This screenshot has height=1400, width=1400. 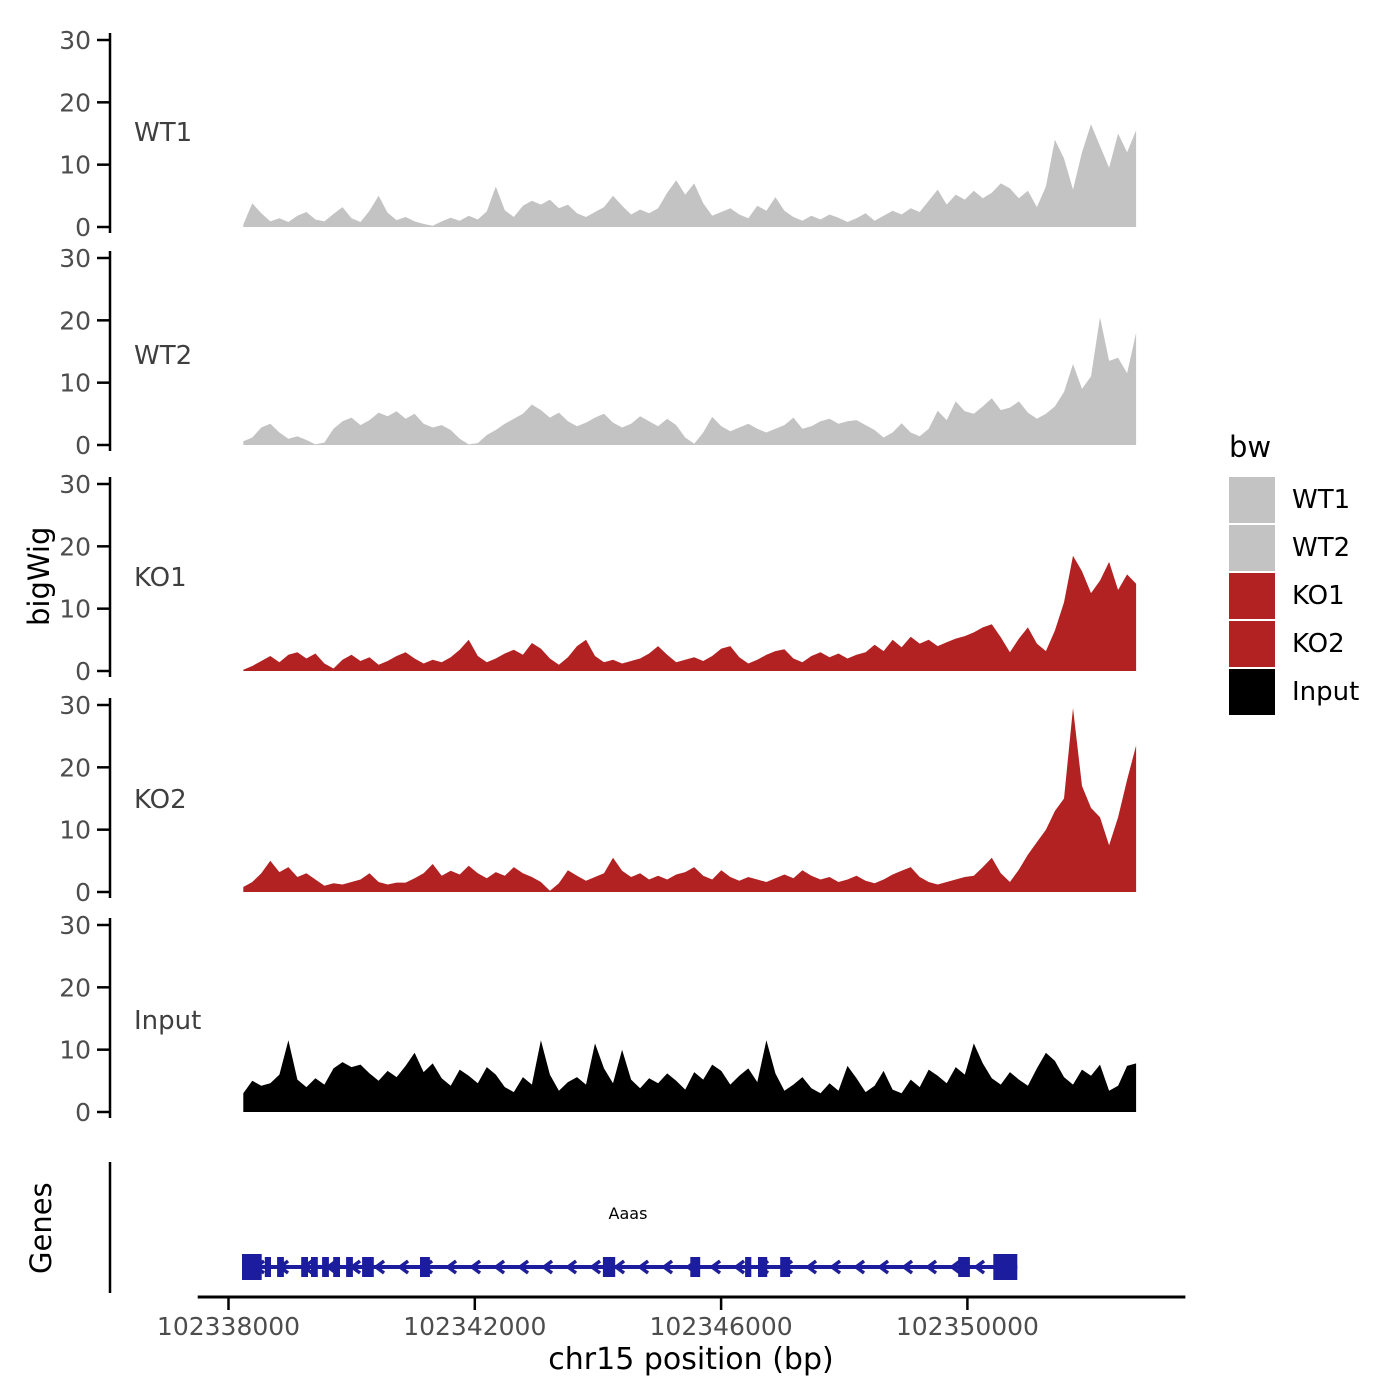 I want to click on track-label-wt2: WT2, so click(x=163, y=356).